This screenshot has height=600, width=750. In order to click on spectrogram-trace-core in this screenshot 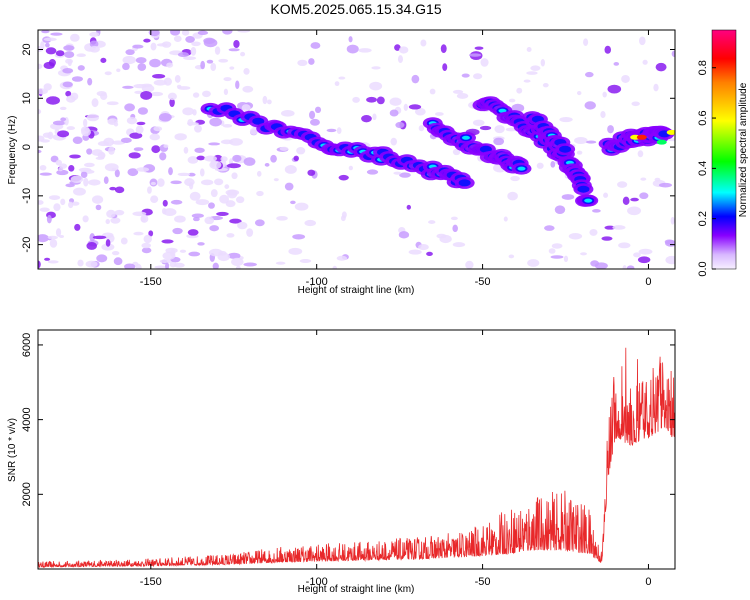, I will do `click(258, 121)`.